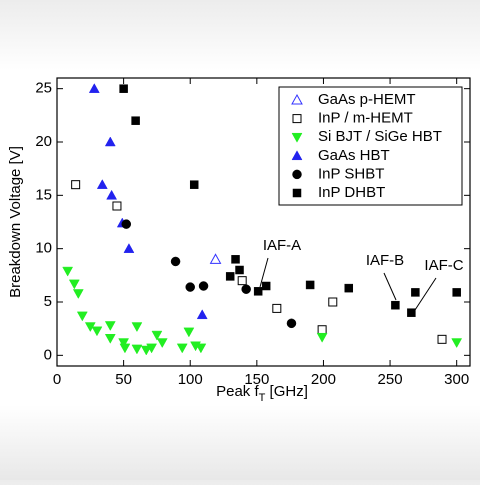 The image size is (480, 485). What do you see at coordinates (365, 118) in the screenshot?
I see `legend-label: InP / m-HEMT` at bounding box center [365, 118].